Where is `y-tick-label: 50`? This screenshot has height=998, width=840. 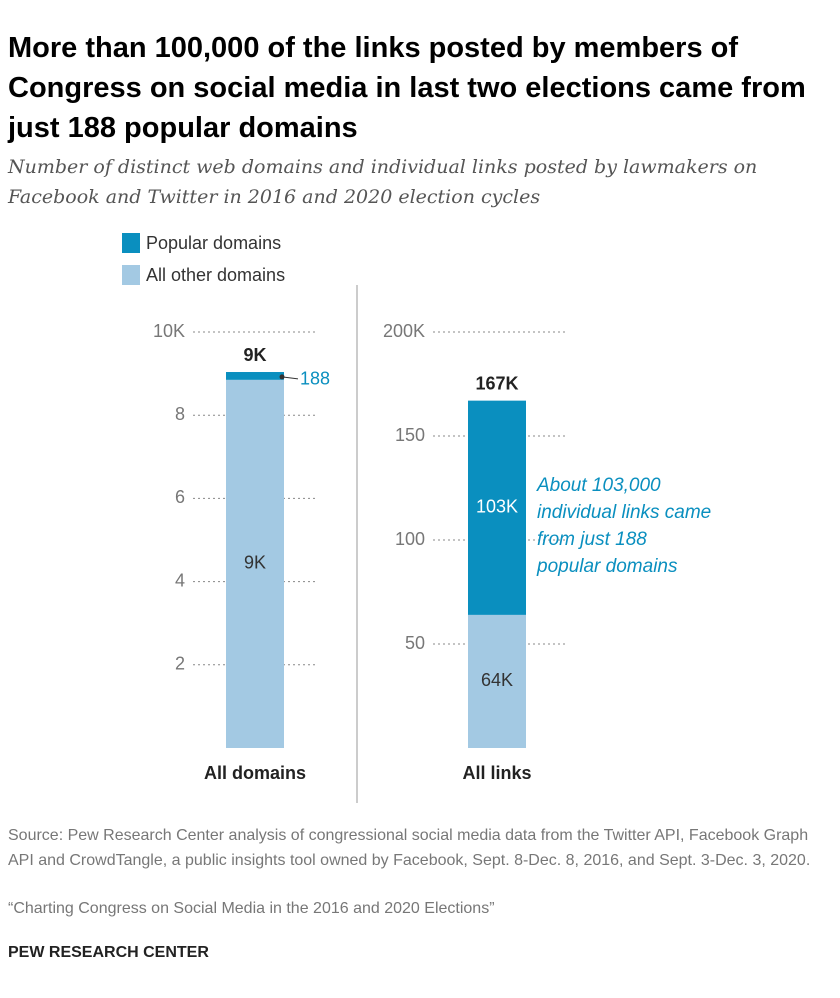
y-tick-label: 50 is located at coordinates (415, 643).